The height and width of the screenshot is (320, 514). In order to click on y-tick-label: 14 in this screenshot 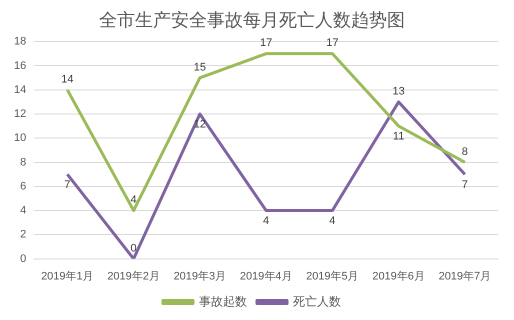, I will do `click(20, 90)`.